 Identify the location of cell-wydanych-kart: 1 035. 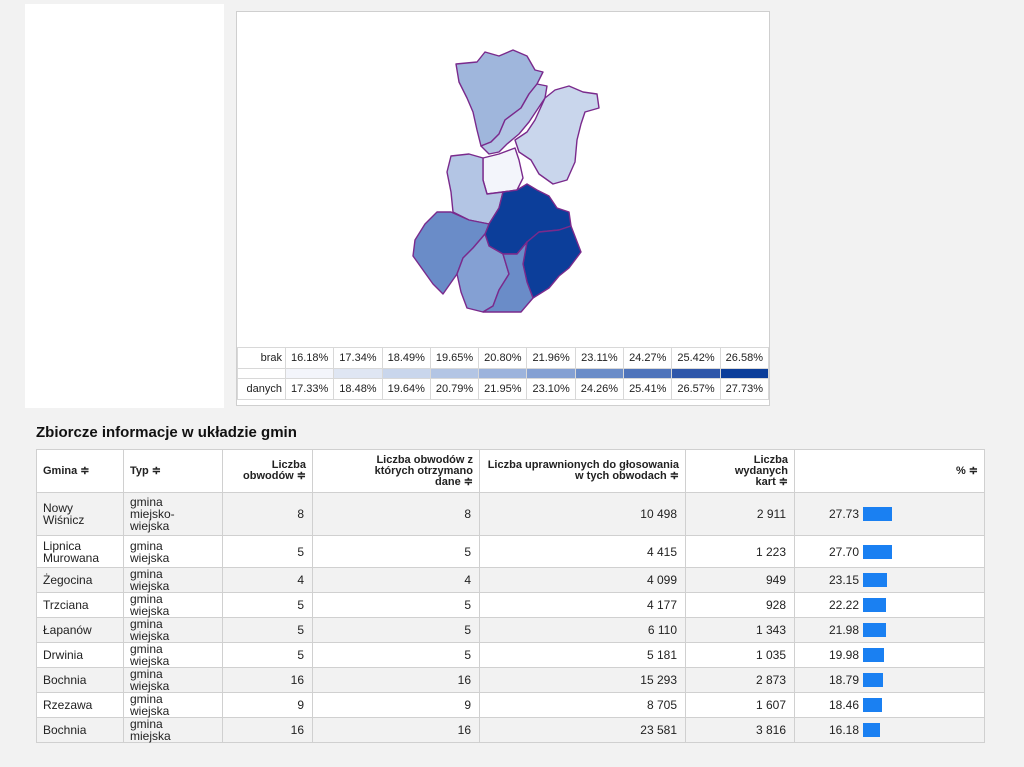
(740, 655).